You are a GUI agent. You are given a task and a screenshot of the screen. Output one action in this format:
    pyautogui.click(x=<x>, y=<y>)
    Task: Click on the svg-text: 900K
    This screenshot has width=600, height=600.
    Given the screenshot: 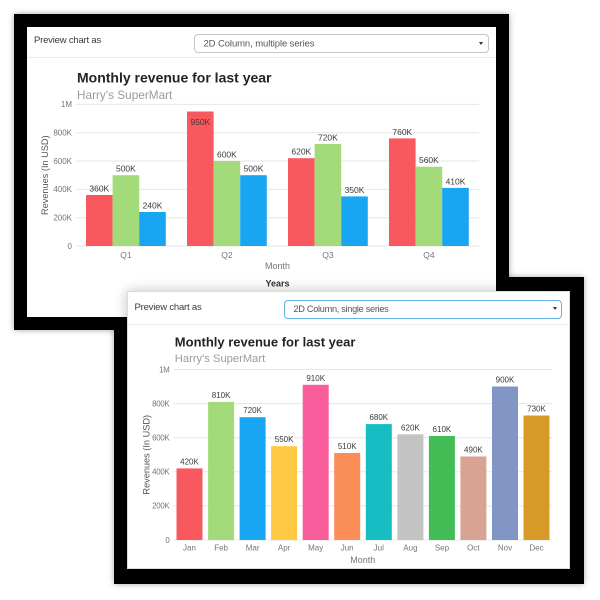 What is the action you would take?
    pyautogui.click(x=505, y=380)
    